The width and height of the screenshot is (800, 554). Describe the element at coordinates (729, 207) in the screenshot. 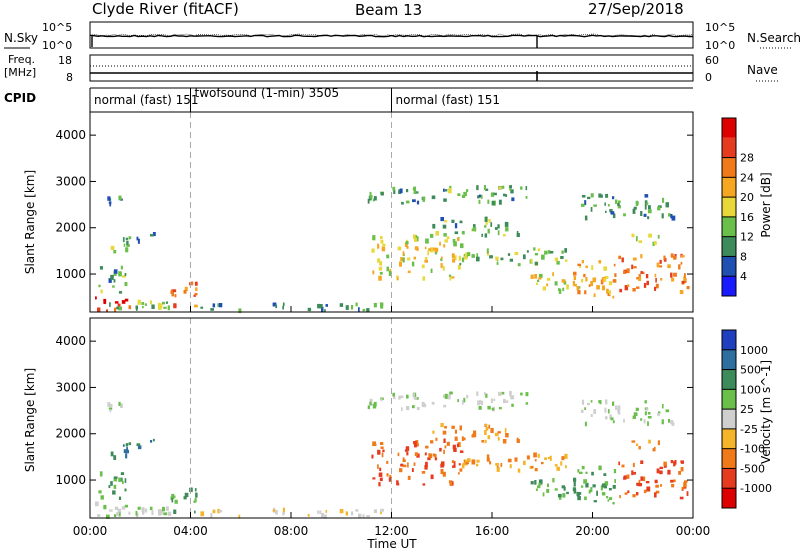

I see `power-colorbar-segment` at that location.